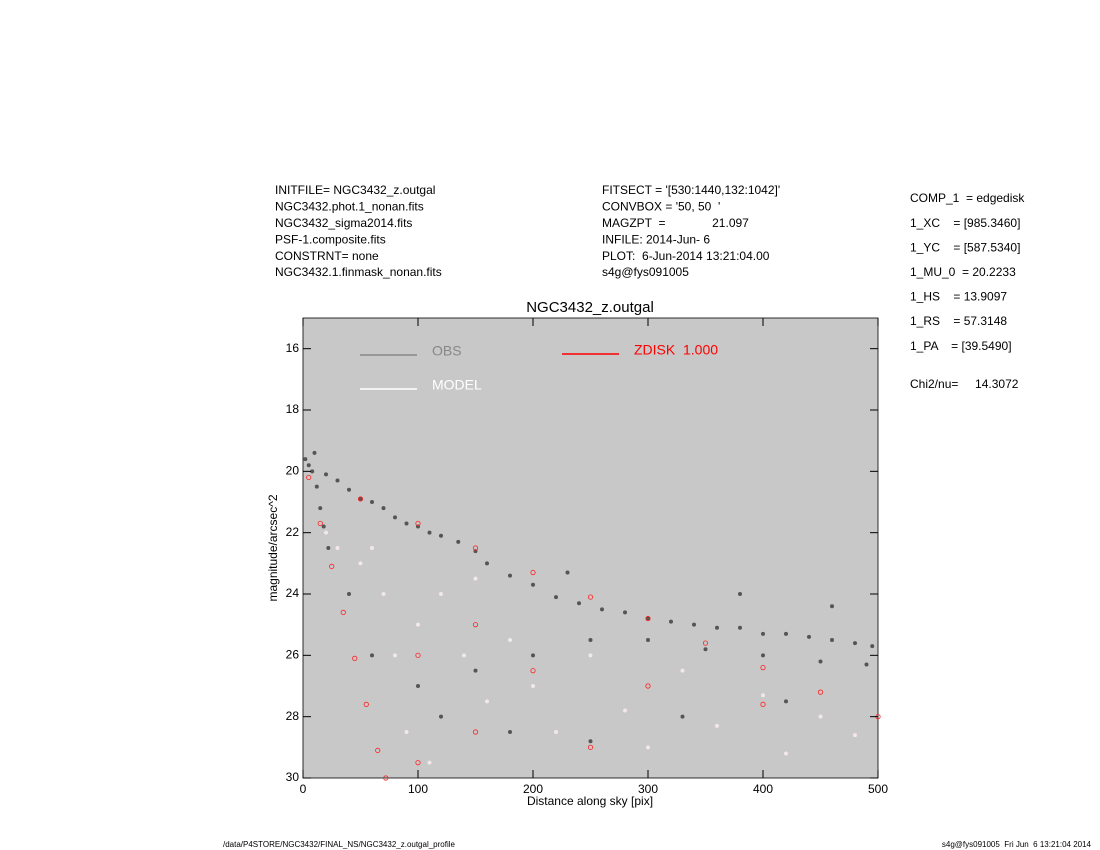 Image resolution: width=1100 pixels, height=850 pixels. Describe the element at coordinates (293, 593) in the screenshot. I see `y-tick-label: 24` at that location.